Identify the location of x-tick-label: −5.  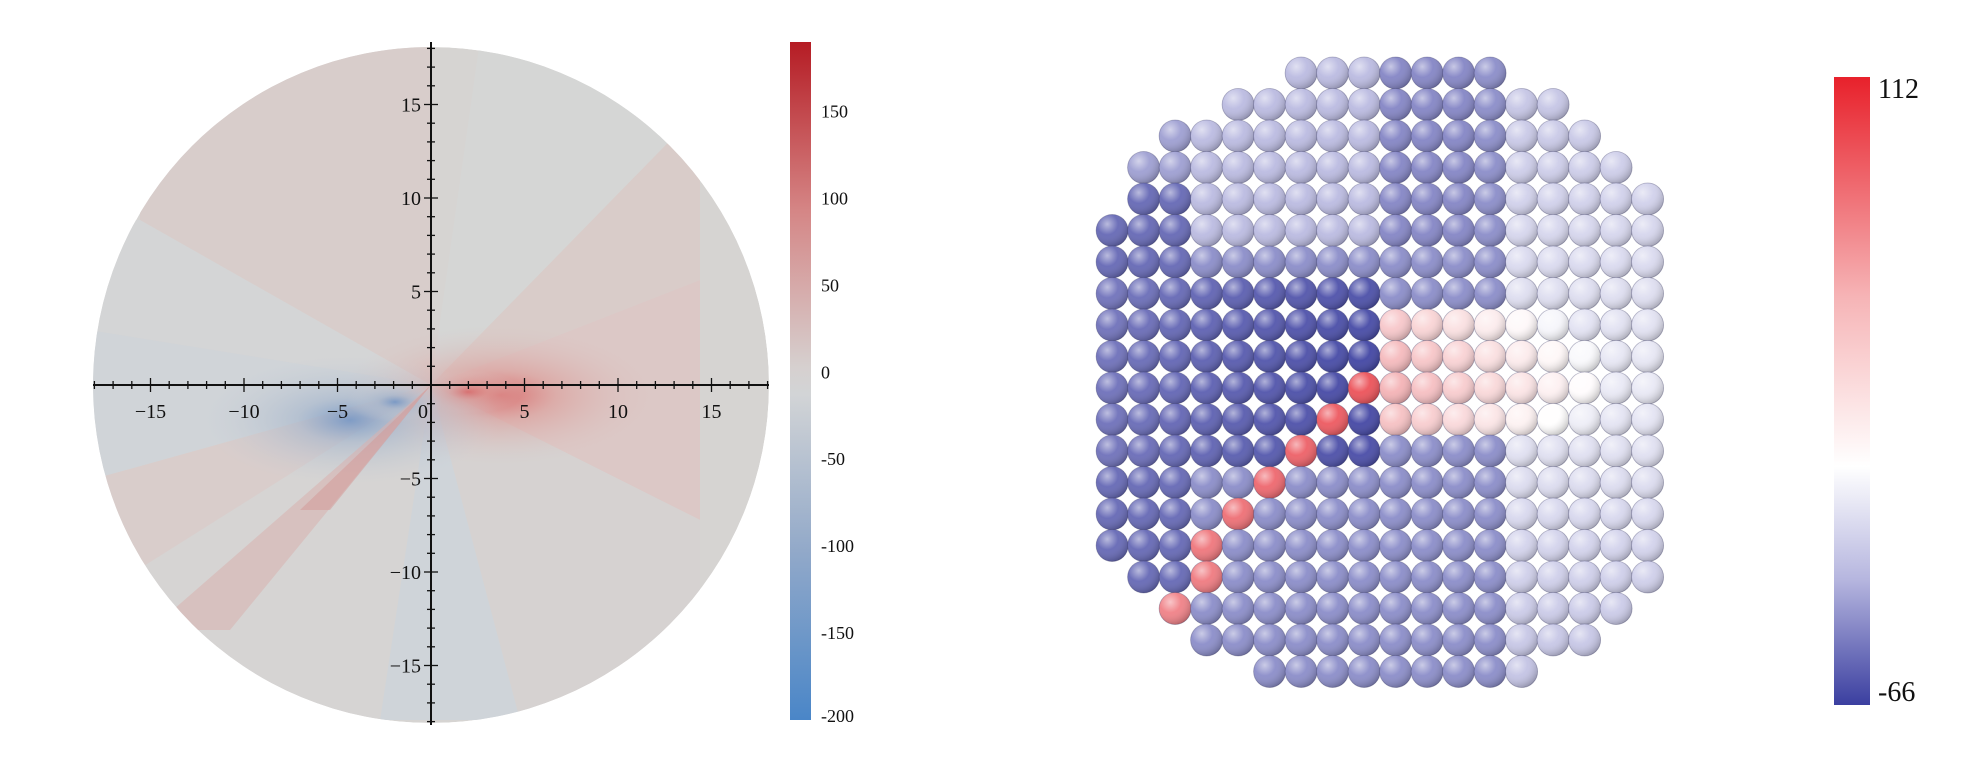
(337, 412).